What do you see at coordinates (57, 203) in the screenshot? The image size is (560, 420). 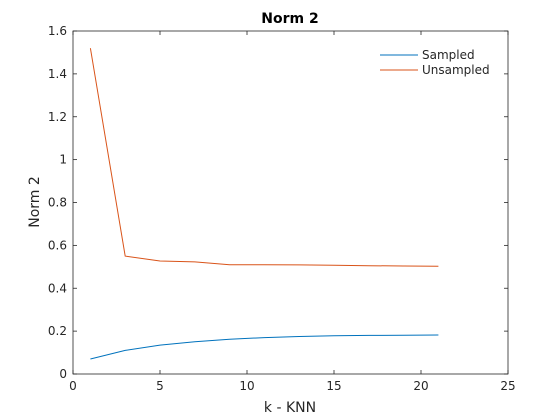 I see `y-tick-label: 0.8` at bounding box center [57, 203].